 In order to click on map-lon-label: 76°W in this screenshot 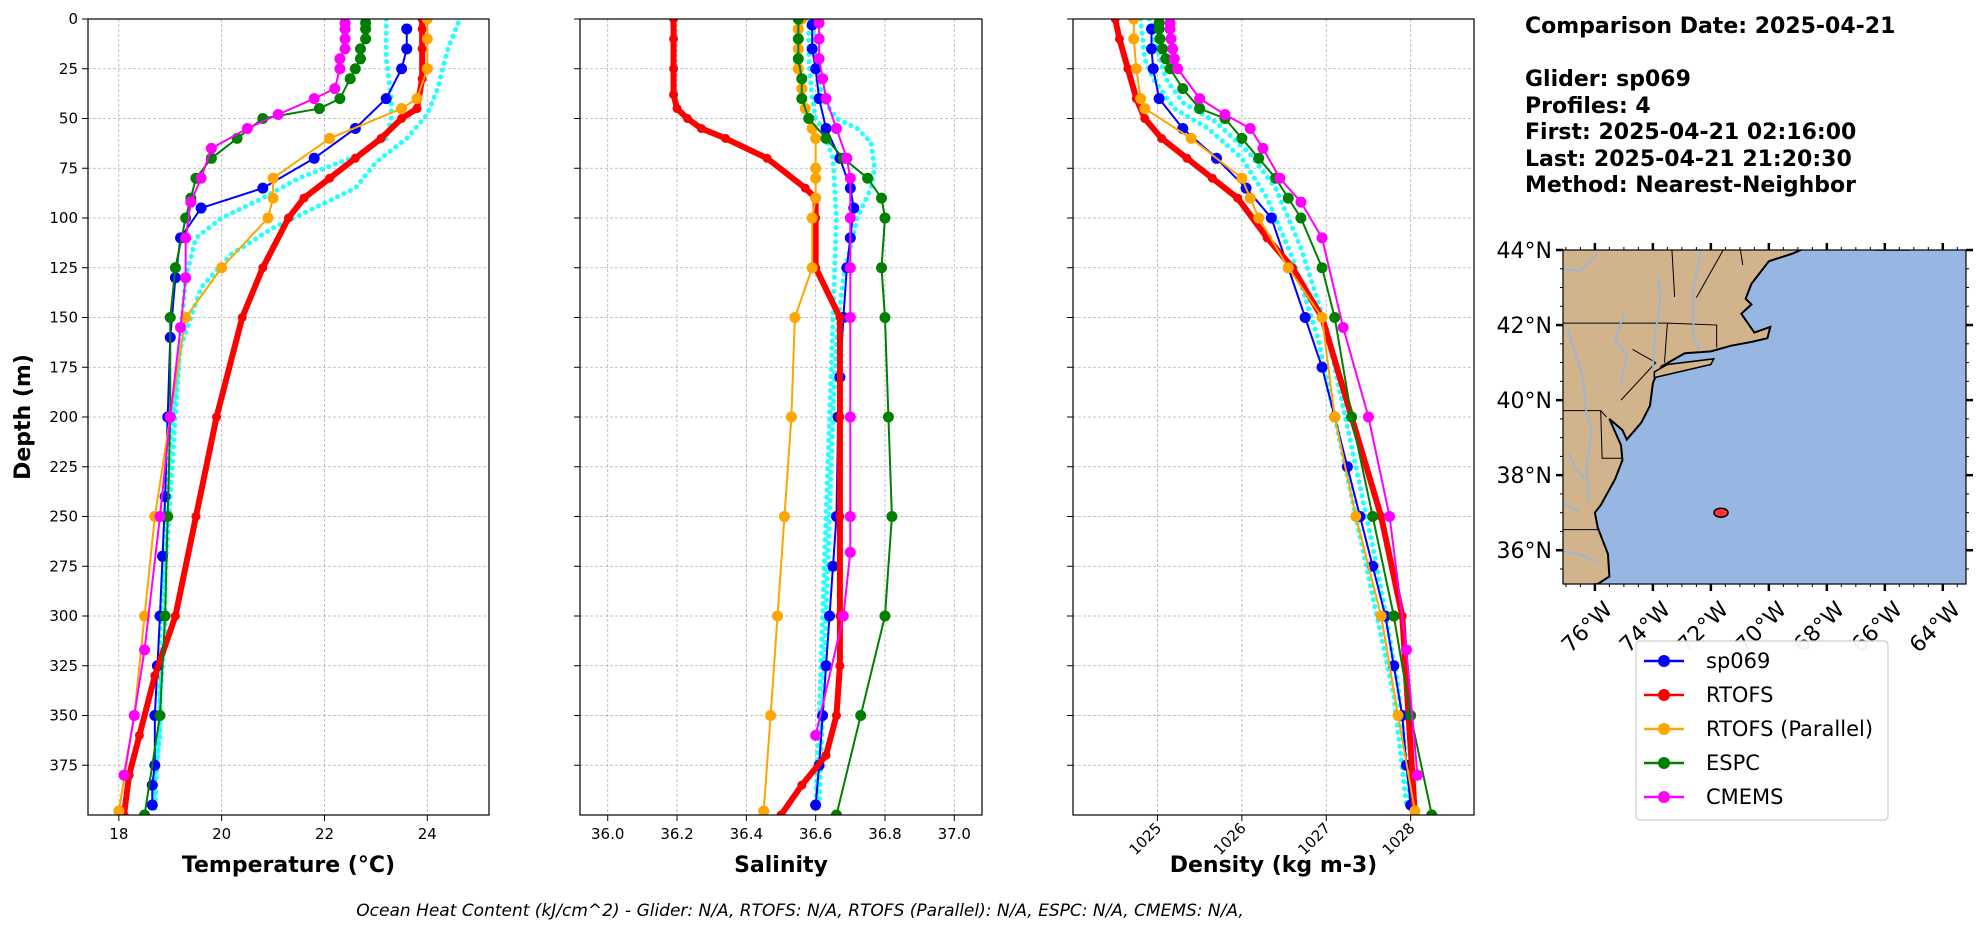, I will do `click(1587, 627)`.